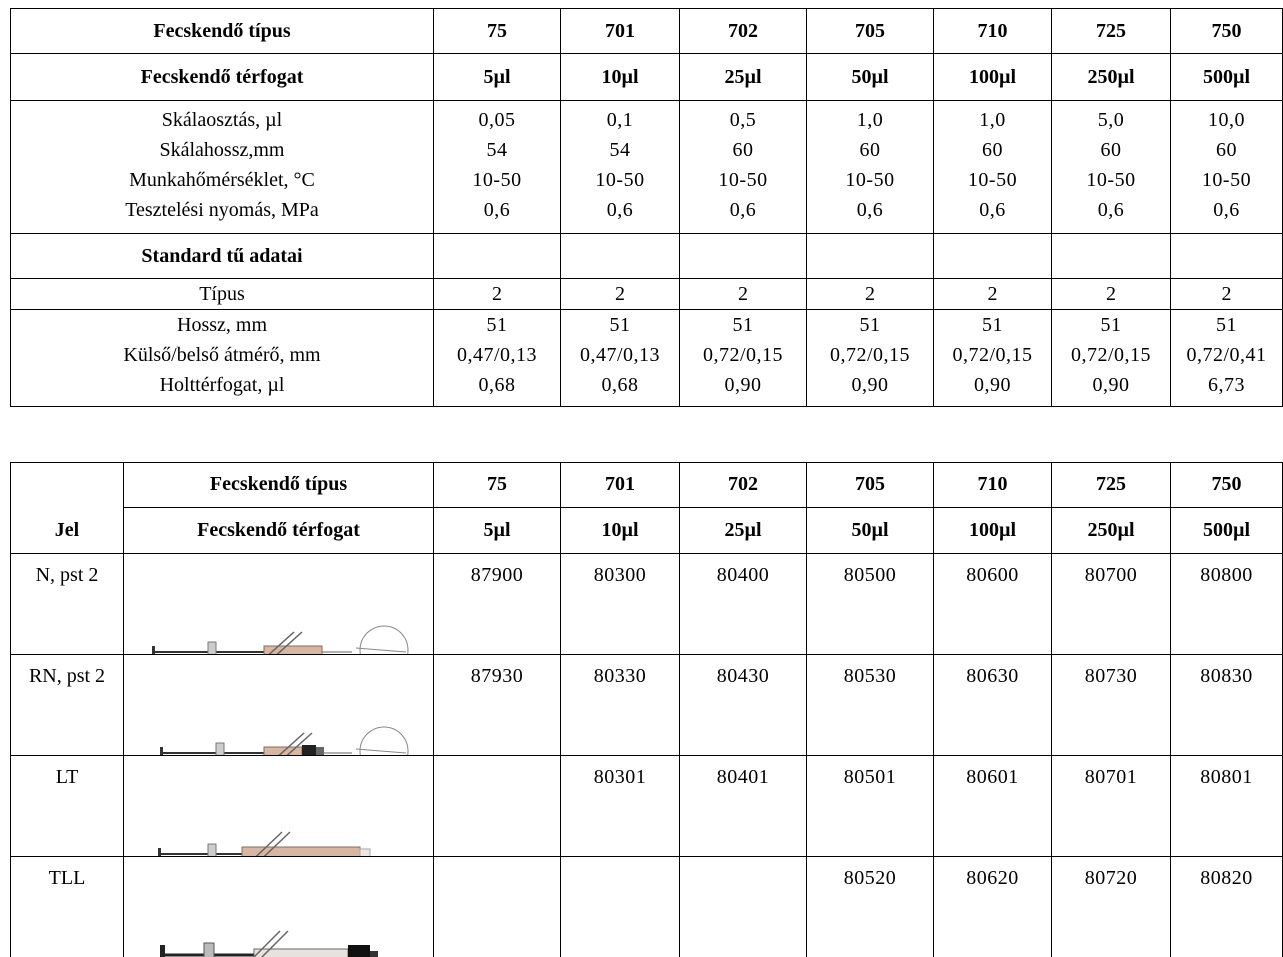 The image size is (1283, 957). What do you see at coordinates (1227, 604) in the screenshot?
I see `order-code: 80800` at bounding box center [1227, 604].